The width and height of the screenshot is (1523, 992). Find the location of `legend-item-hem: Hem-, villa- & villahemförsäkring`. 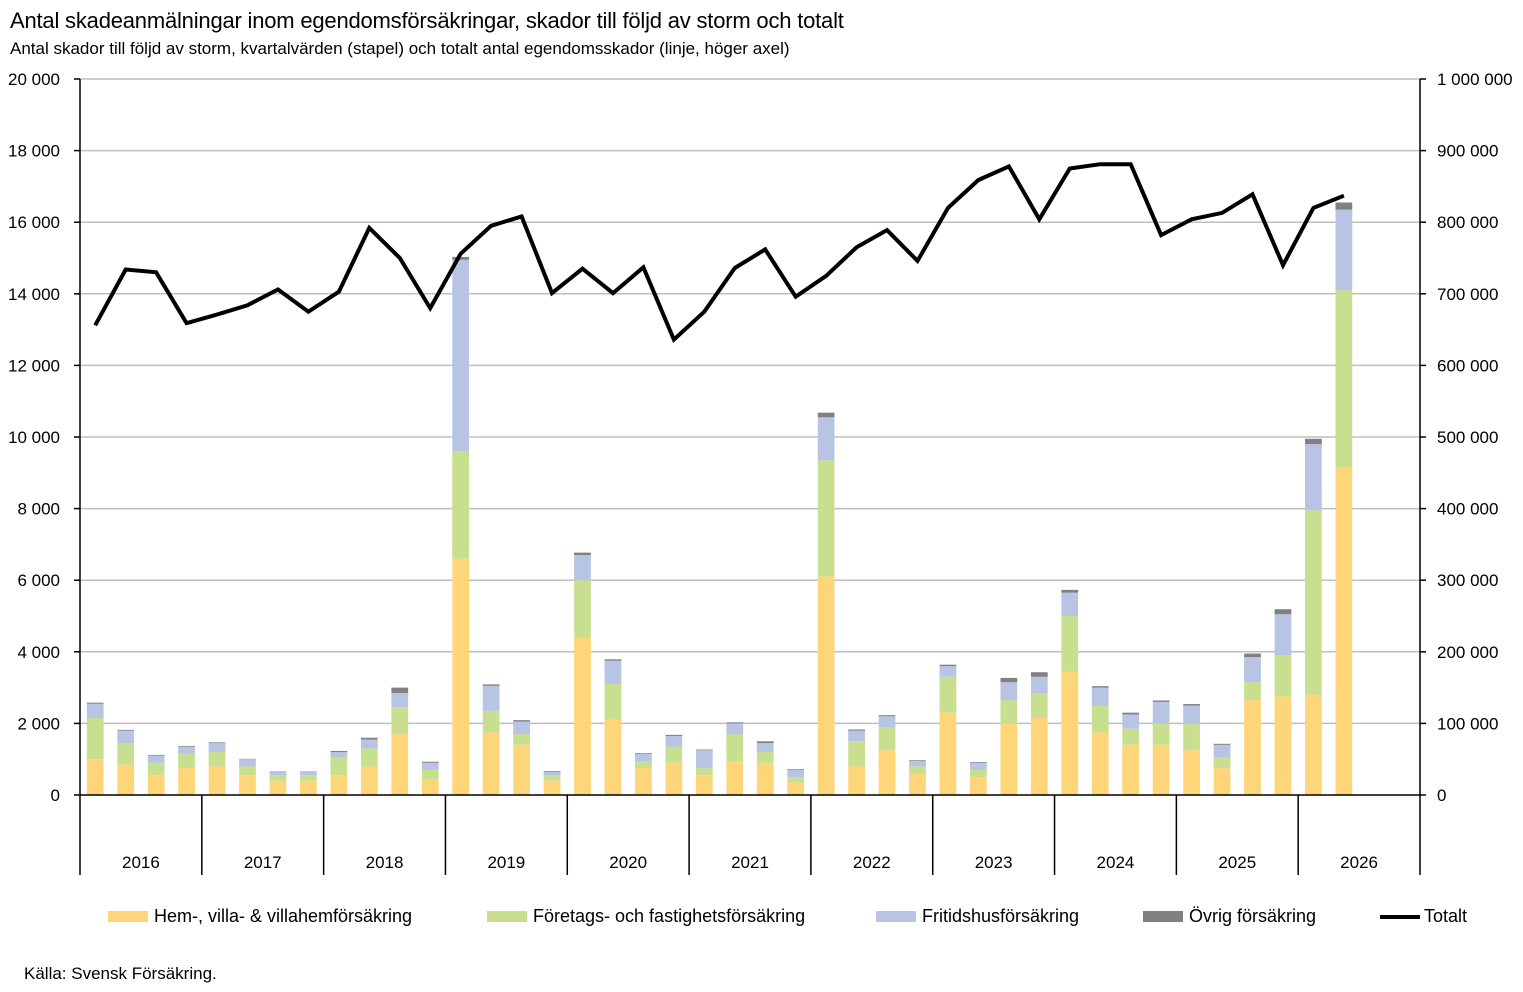

legend-item-hem: Hem-, villa- & villahemförsäkring is located at coordinates (260, 916).